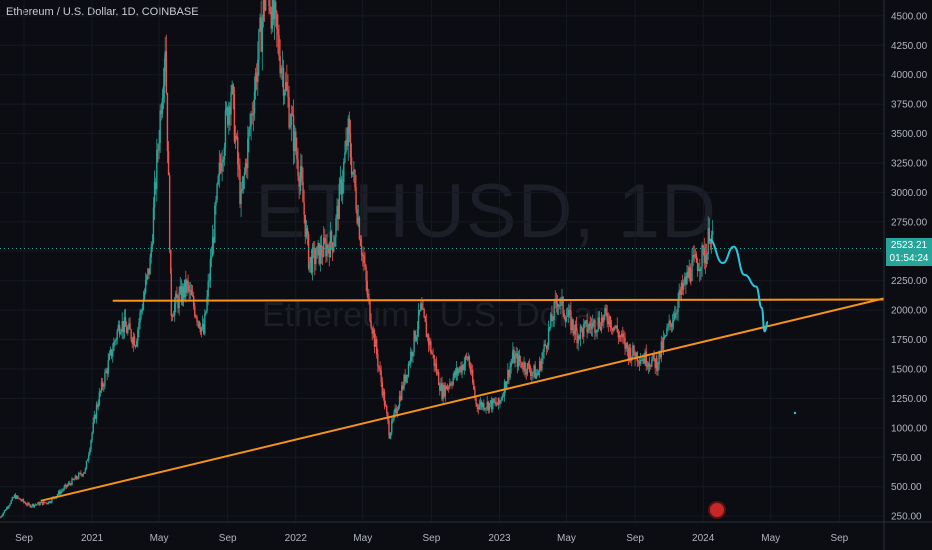 This screenshot has width=932, height=550. I want to click on y-tick-label: 2750.00, so click(909, 222).